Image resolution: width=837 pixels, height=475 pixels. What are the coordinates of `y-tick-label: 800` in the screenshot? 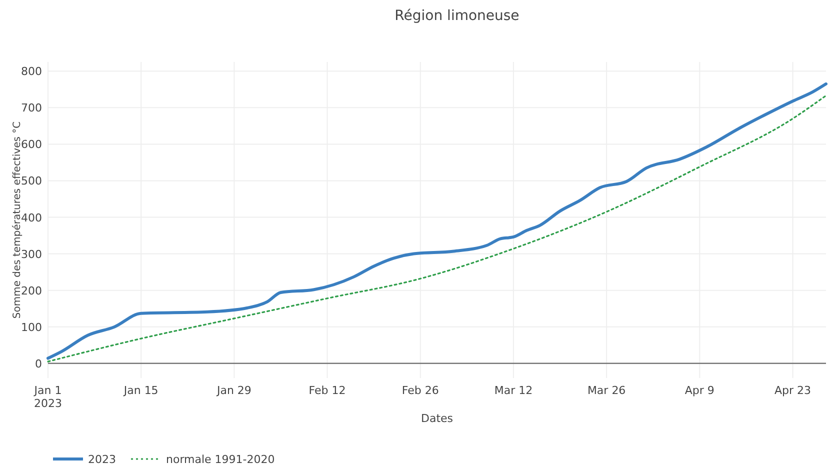 It's located at (31, 71).